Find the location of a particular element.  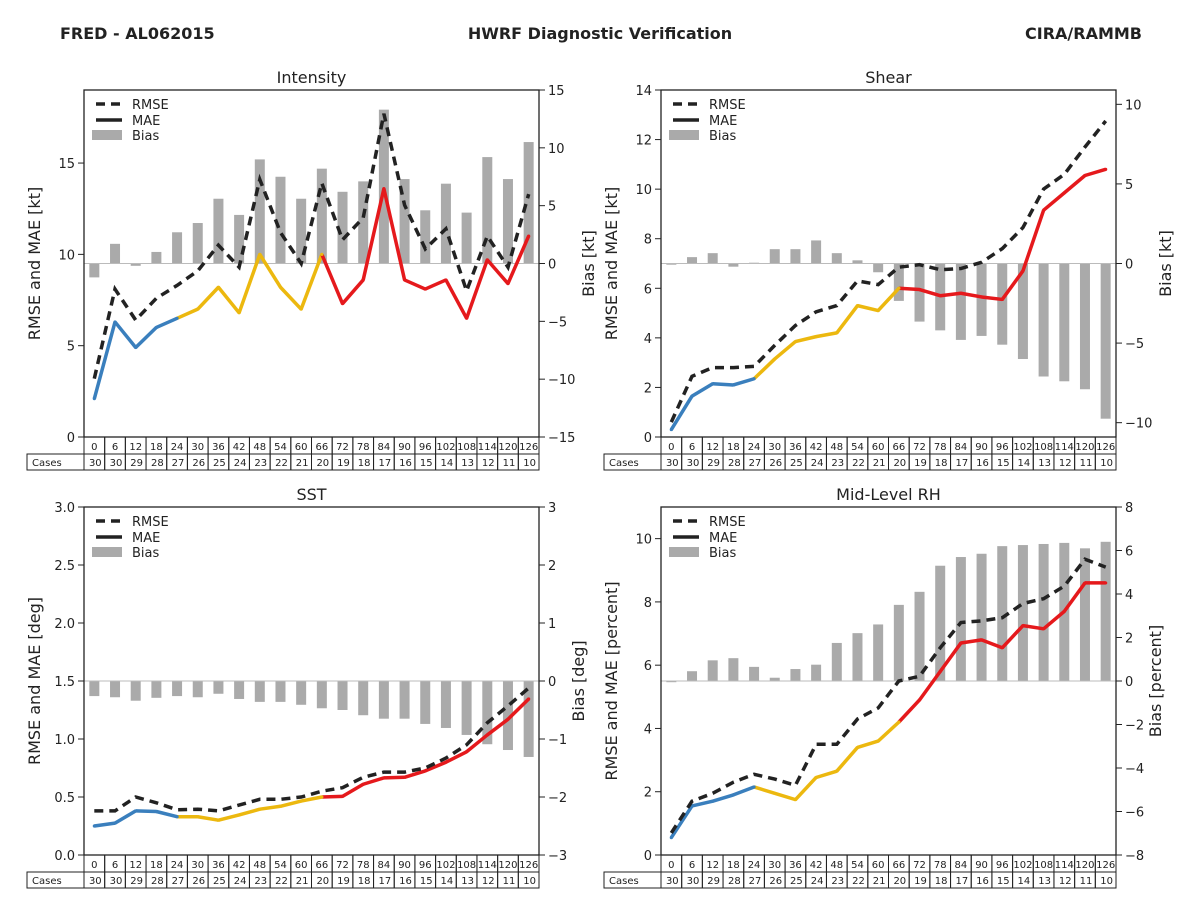

table-case-cell is located at coordinates (1105, 880).